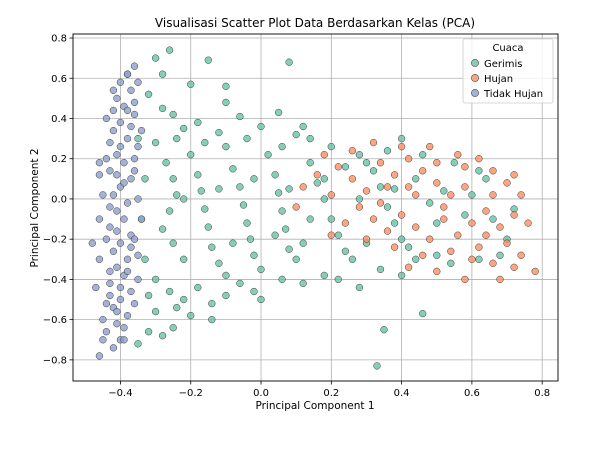 Image resolution: width=601 pixels, height=451 pixels. Describe the element at coordinates (55, 320) in the screenshot. I see `y-tick-label: −0.6` at that location.